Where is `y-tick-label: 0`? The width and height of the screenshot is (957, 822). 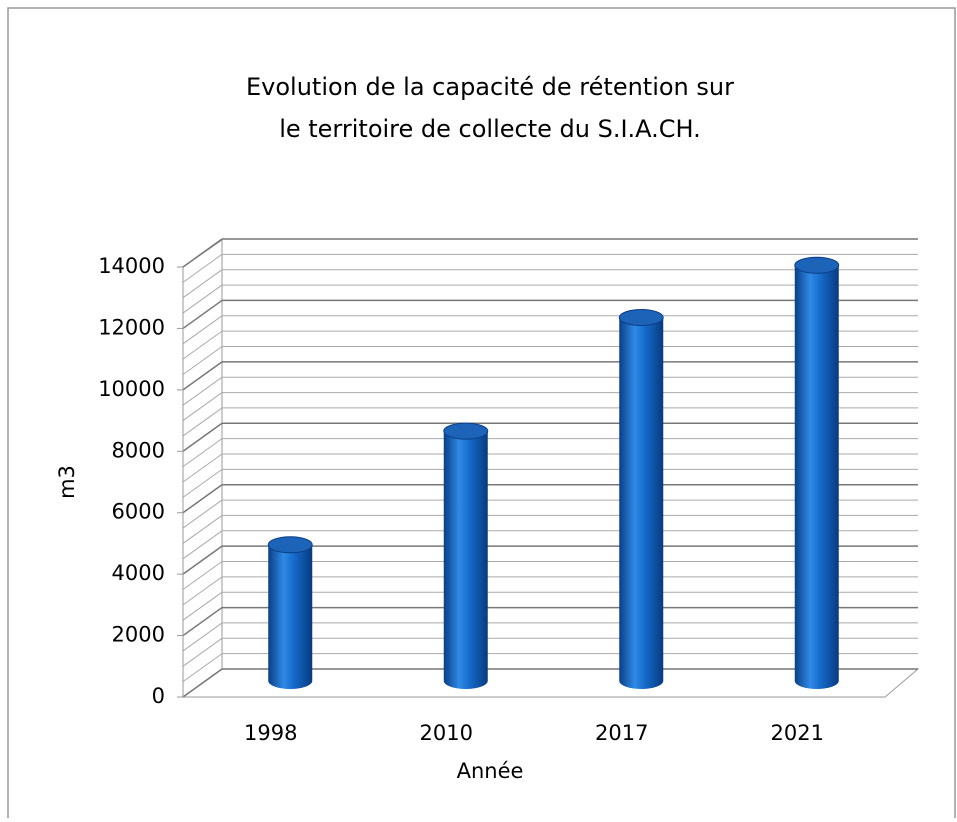
y-tick-label: 0 is located at coordinates (158, 696).